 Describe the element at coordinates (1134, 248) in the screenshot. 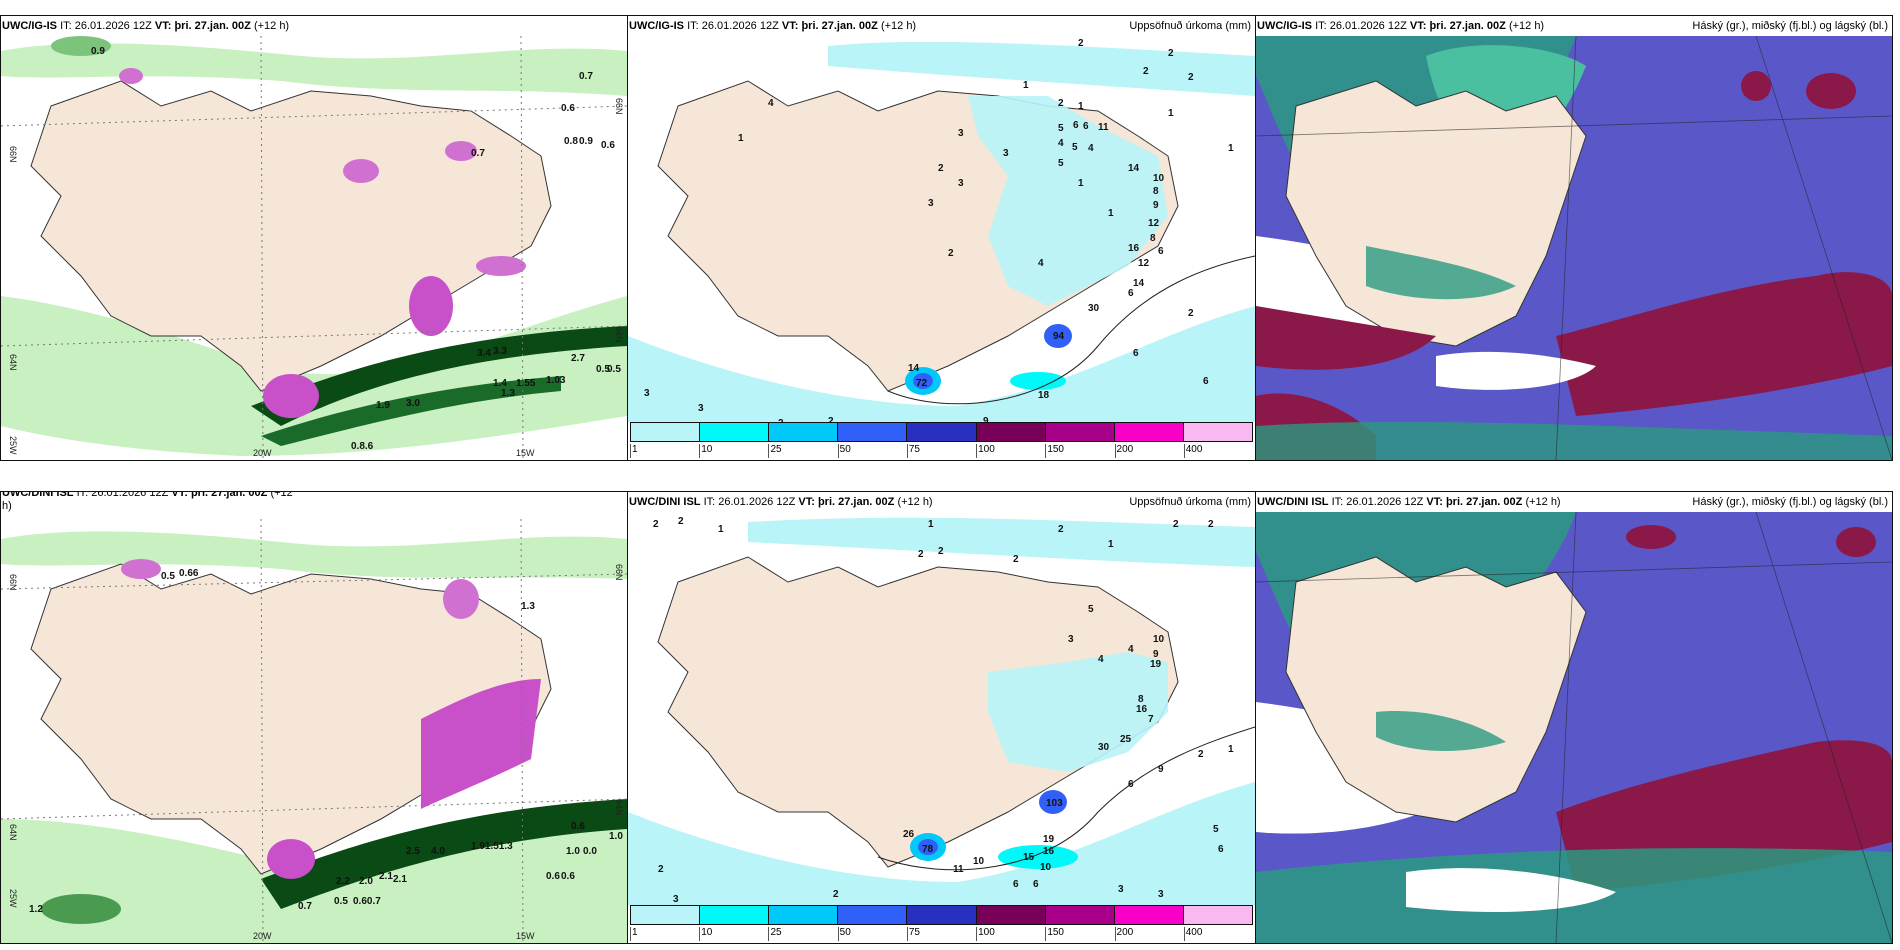

I see `value-label: 16` at that location.